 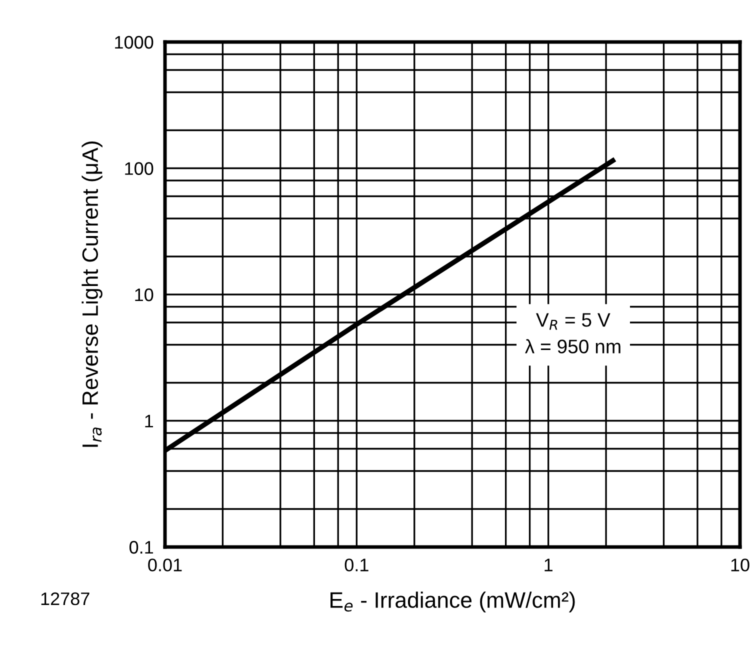 I want to click on y-tick-label: 0.1, so click(x=141, y=547).